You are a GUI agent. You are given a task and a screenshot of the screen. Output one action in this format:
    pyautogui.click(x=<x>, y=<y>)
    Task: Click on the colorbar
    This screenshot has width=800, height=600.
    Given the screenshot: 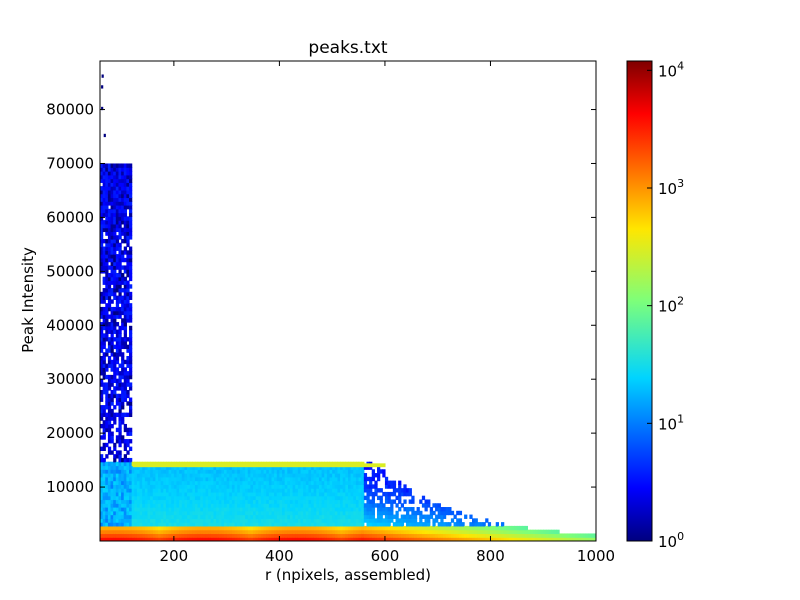 What is the action you would take?
    pyautogui.click(x=639, y=301)
    